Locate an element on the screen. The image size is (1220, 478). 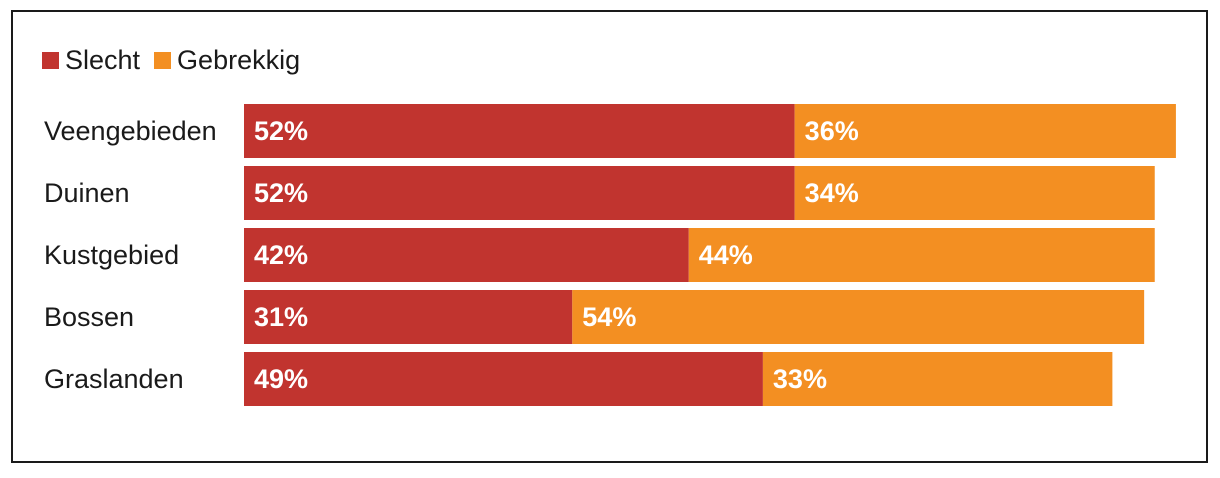
bar-gebrekkig-kustgebied is located at coordinates (921, 255).